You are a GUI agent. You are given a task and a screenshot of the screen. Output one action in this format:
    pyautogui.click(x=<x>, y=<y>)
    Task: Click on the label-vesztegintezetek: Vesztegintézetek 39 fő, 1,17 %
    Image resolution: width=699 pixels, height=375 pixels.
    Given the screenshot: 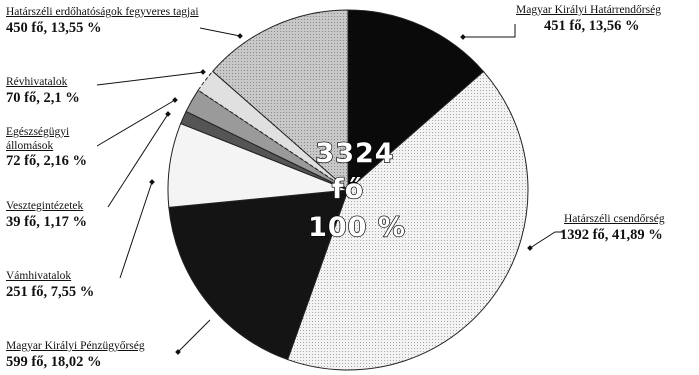 What is the action you would take?
    pyautogui.click(x=46, y=215)
    